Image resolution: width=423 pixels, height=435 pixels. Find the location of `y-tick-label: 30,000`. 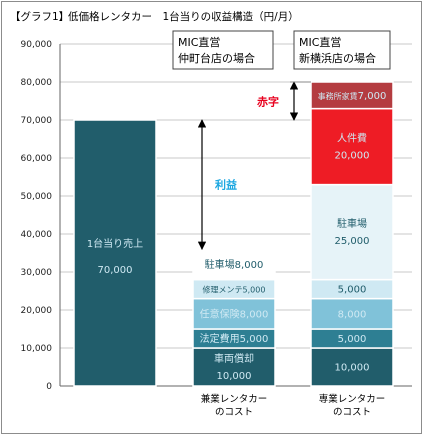

y-tick-label: 30,000 is located at coordinates (37, 273).